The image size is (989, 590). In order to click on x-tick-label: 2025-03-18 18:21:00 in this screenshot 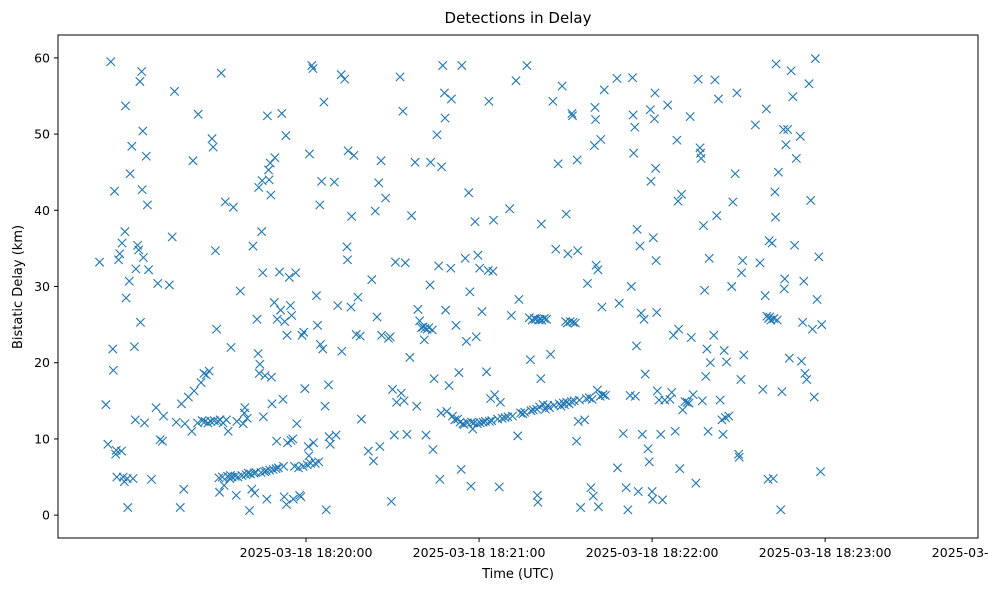, I will do `click(479, 552)`.